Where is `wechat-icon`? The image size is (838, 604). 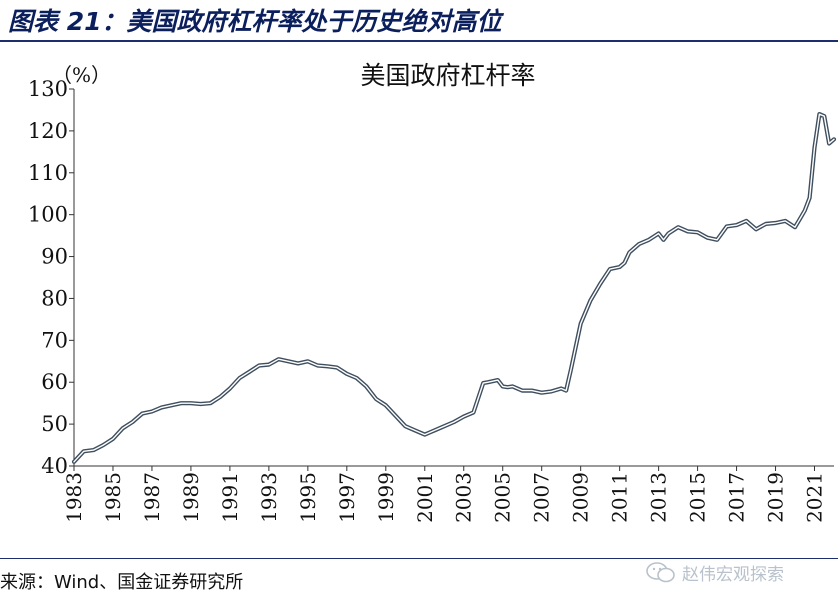 wechat-icon is located at coordinates (660, 571).